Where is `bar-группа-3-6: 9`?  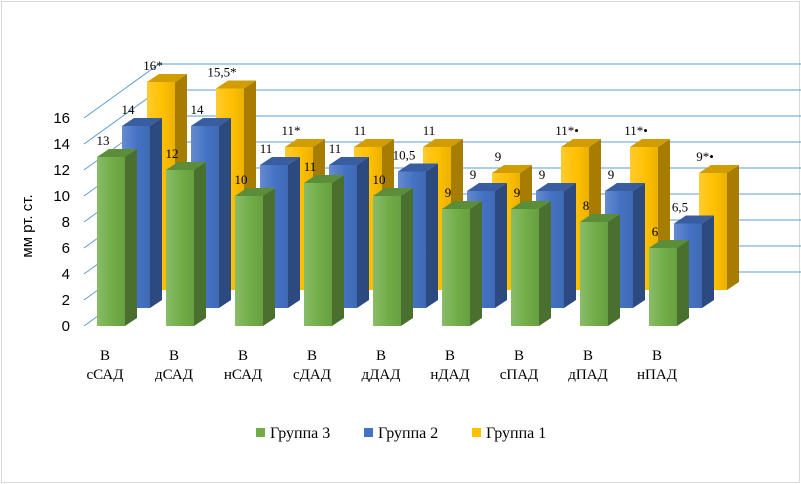
bar-группа-3-6: 9 is located at coordinates (462, 255).